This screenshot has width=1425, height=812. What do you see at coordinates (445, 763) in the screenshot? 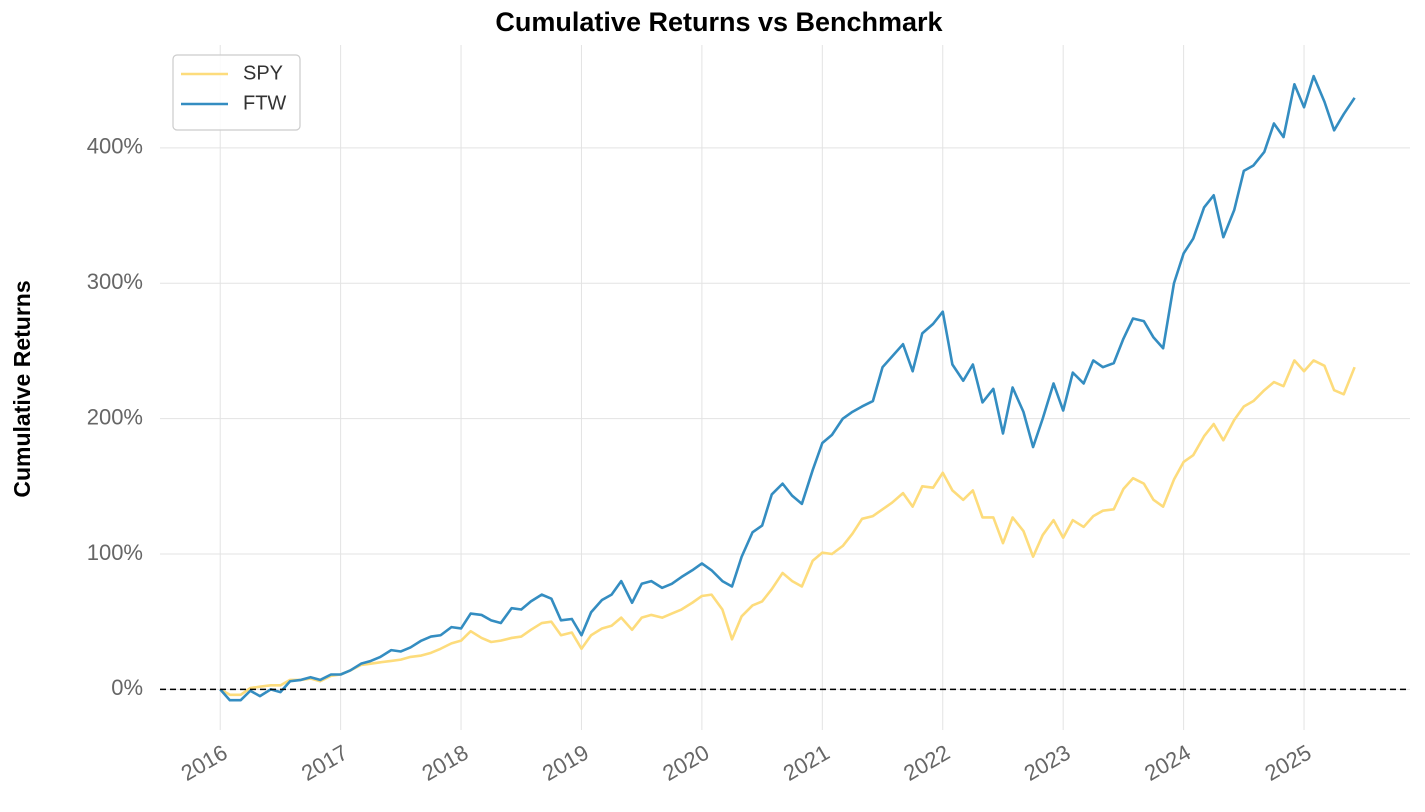
I see `x-tick-label: 2018` at bounding box center [445, 763].